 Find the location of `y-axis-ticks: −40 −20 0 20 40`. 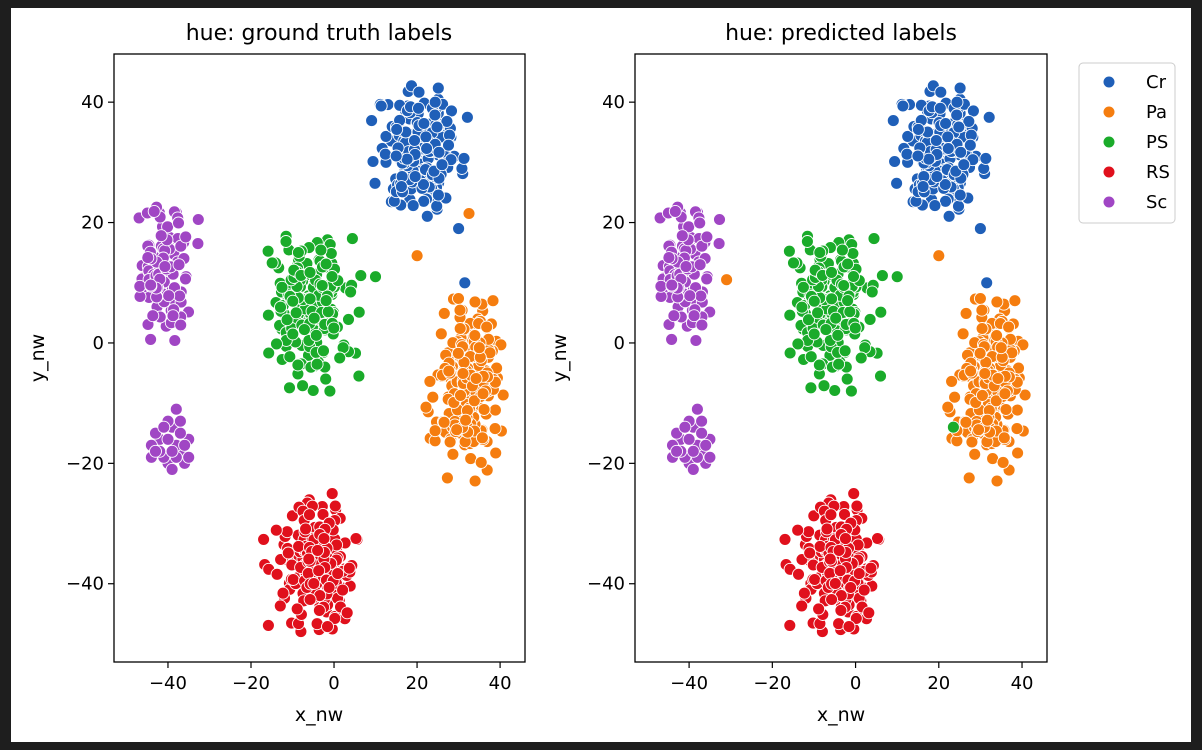

y-axis-ticks: −40 −20 0 20 40 is located at coordinates (611, 343).